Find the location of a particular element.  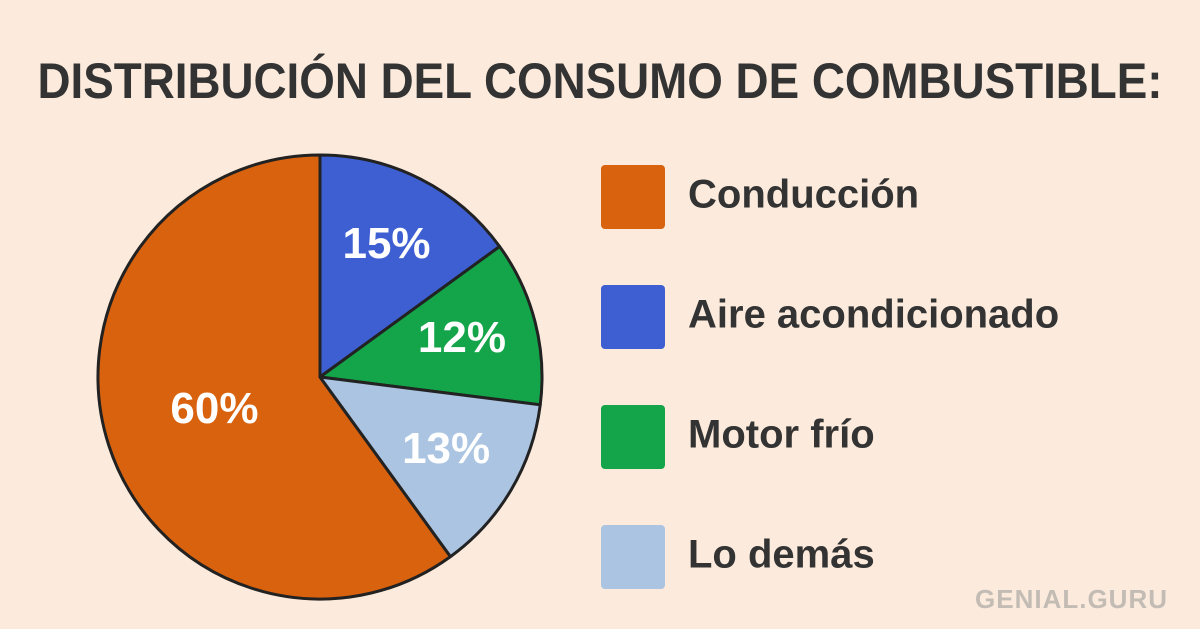

value-label: 15% is located at coordinates (386, 243).